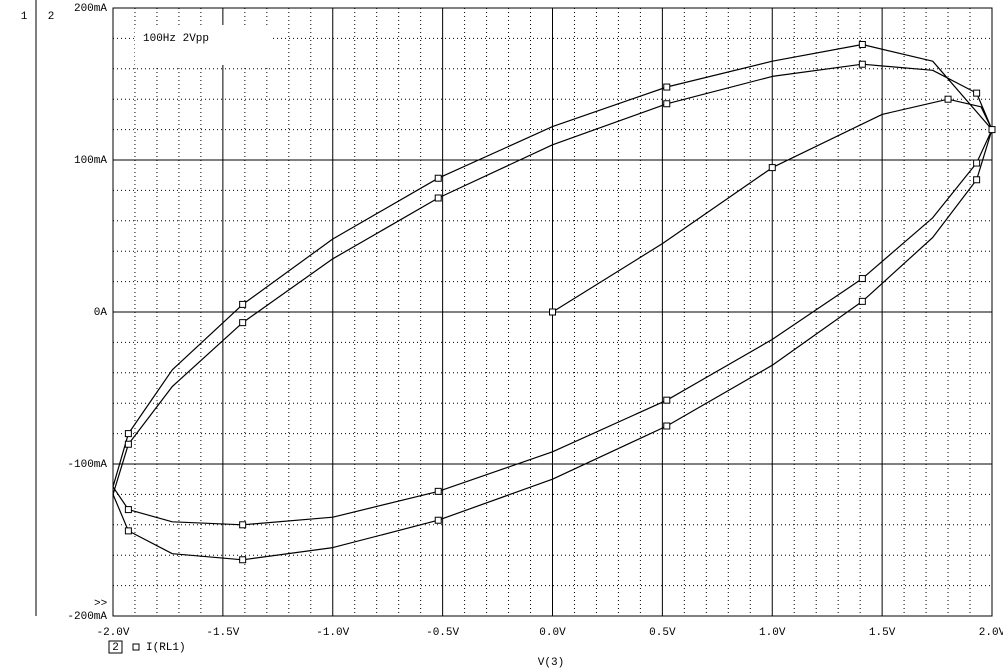 Image resolution: width=1003 pixels, height=670 pixels. What do you see at coordinates (772, 633) in the screenshot?
I see `x-tick-label: 1.0V` at bounding box center [772, 633].